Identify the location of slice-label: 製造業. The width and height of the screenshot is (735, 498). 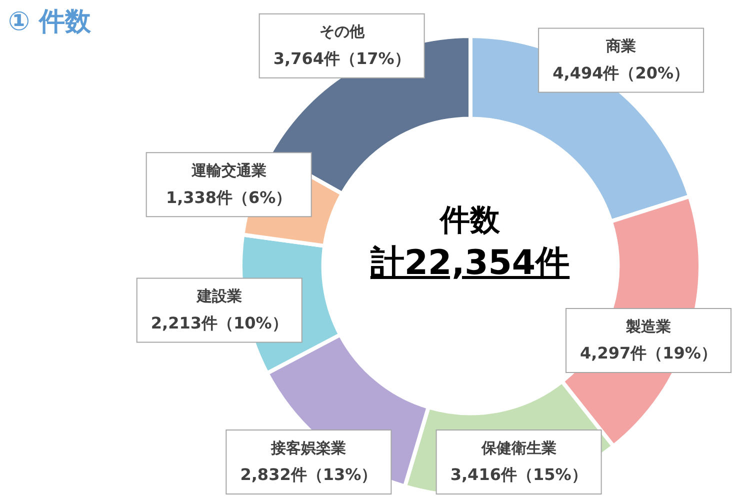
(648, 326).